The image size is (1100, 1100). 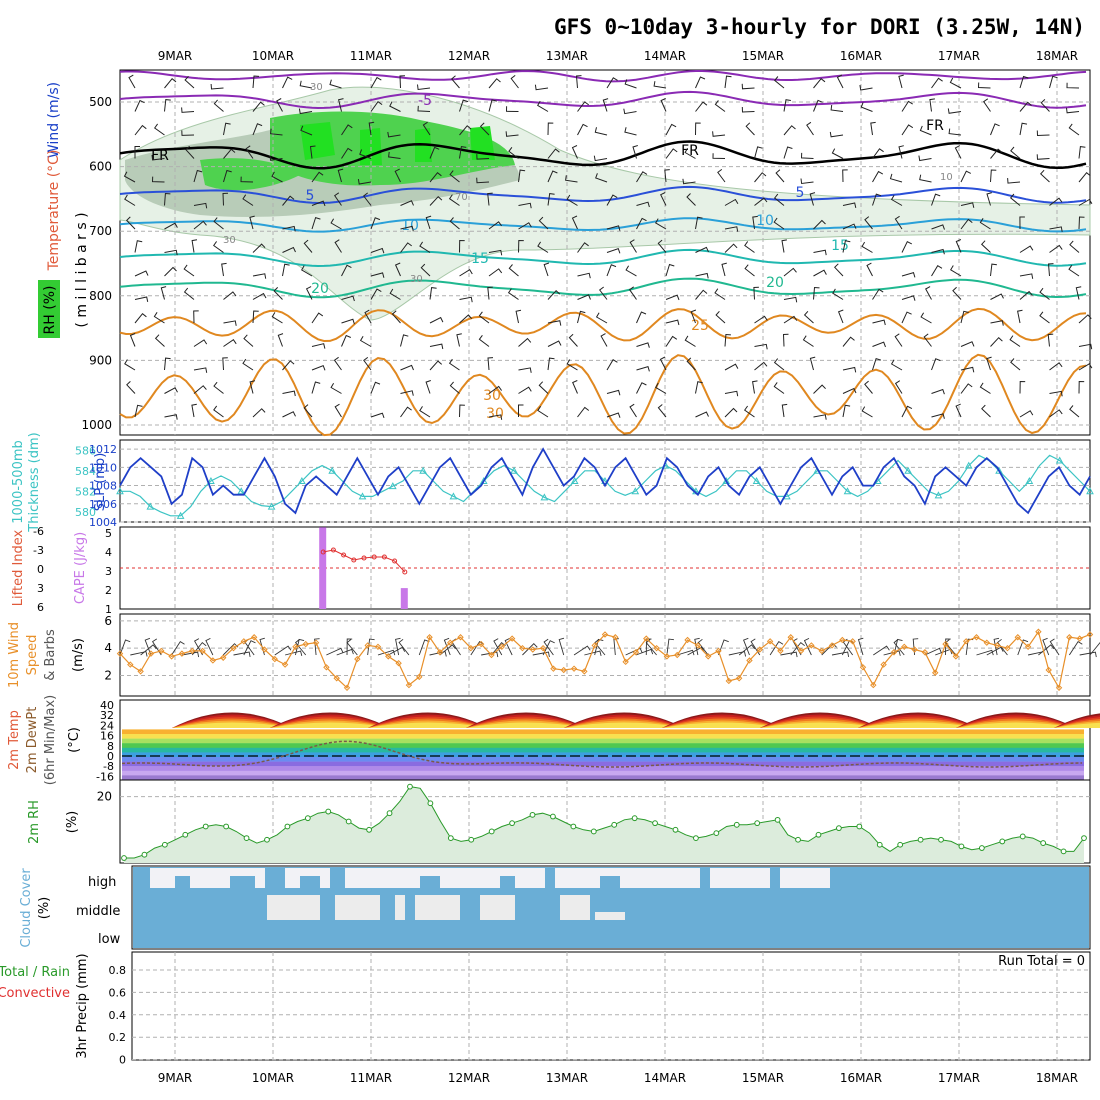 What do you see at coordinates (384, 557) in the screenshot?
I see `lifted-marker` at bounding box center [384, 557].